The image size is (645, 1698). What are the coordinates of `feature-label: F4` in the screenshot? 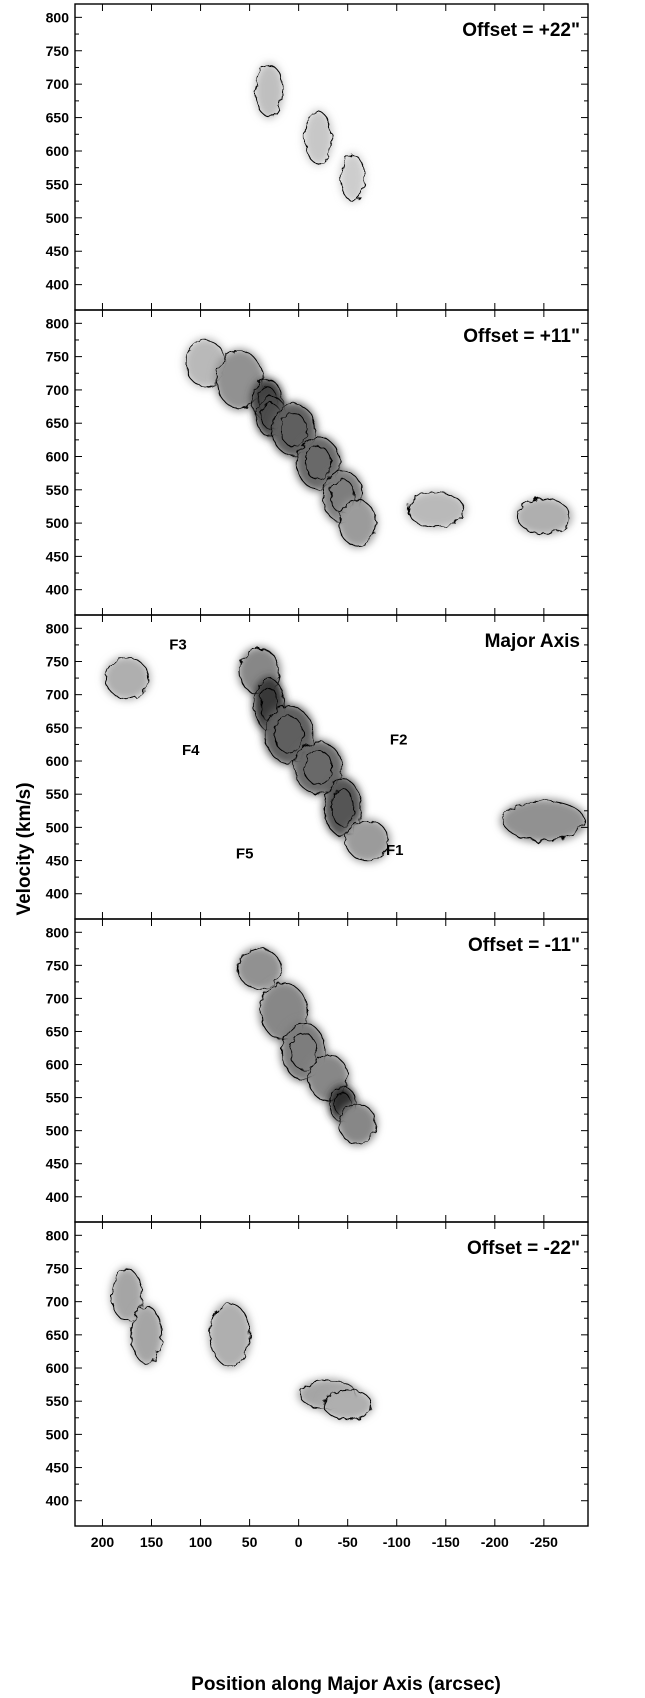 It's located at (191, 750).